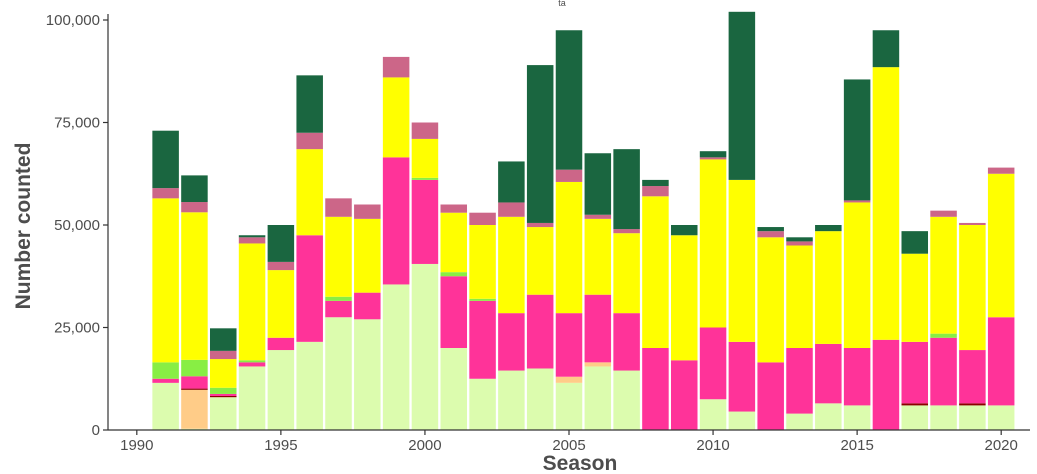 The width and height of the screenshot is (1037, 474). I want to click on x-tick-label: 1990, so click(136, 445).